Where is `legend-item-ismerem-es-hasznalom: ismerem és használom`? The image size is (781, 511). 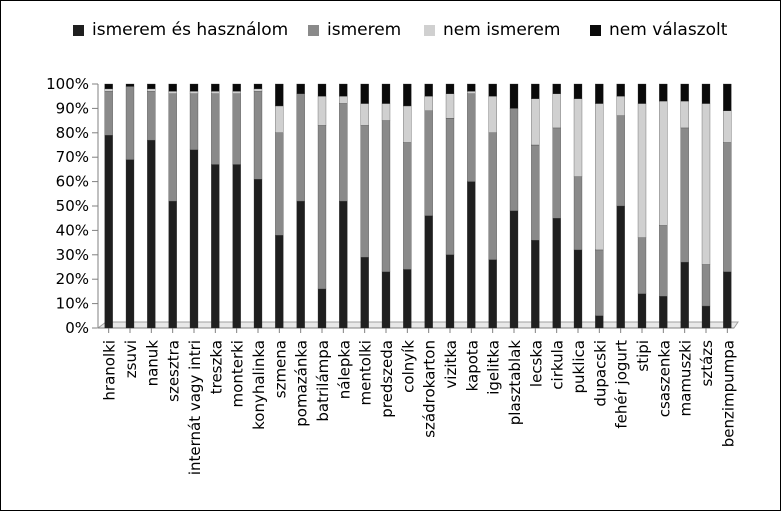
legend-item-ismerem-es-hasznalom: ismerem és használom is located at coordinates (180, 30).